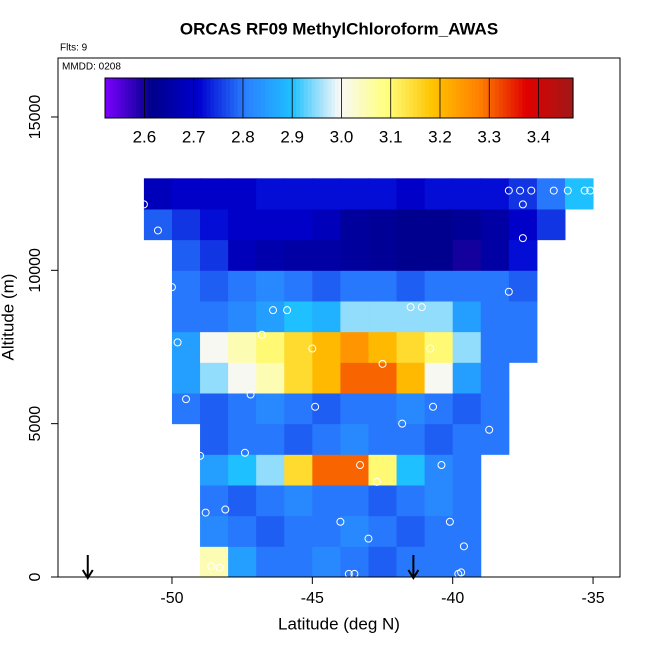  Describe the element at coordinates (91, 67) in the screenshot. I see `date-note: MMDD: 0208` at that location.